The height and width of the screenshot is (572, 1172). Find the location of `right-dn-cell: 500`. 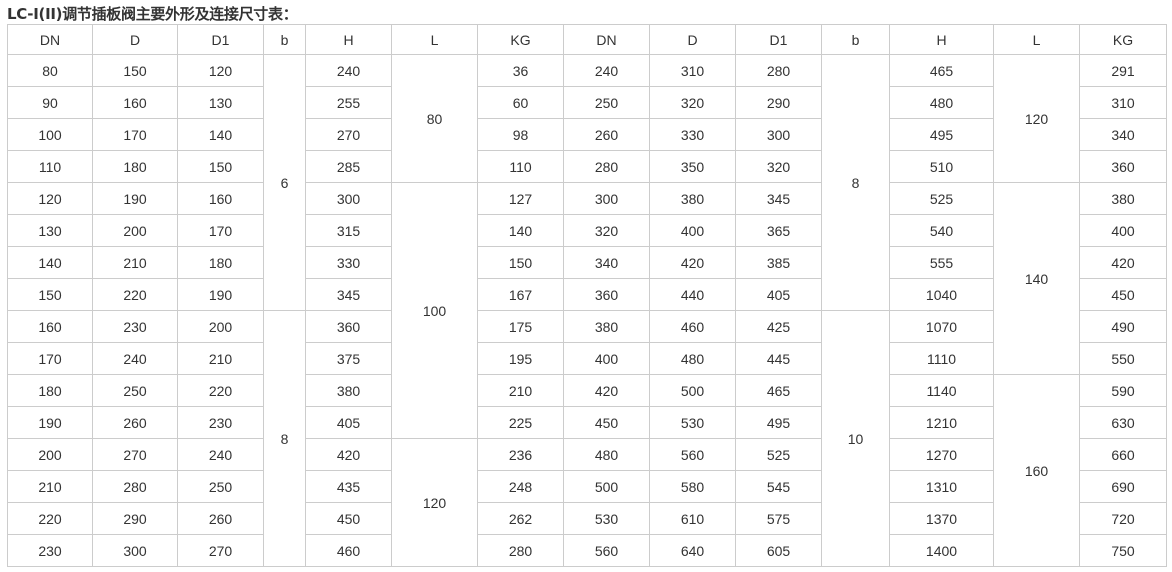

right-dn-cell: 500 is located at coordinates (606, 486).